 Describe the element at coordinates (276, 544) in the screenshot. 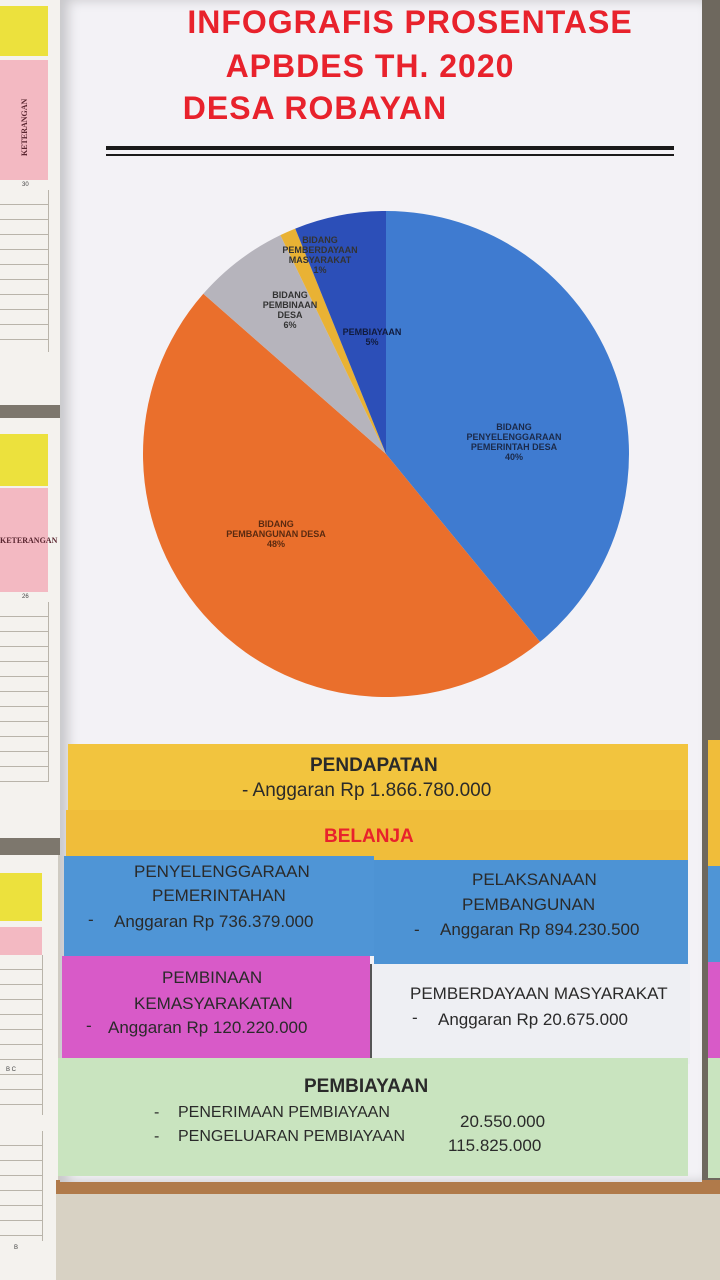

I see `pie-label-s2-line-2: 48%` at that location.